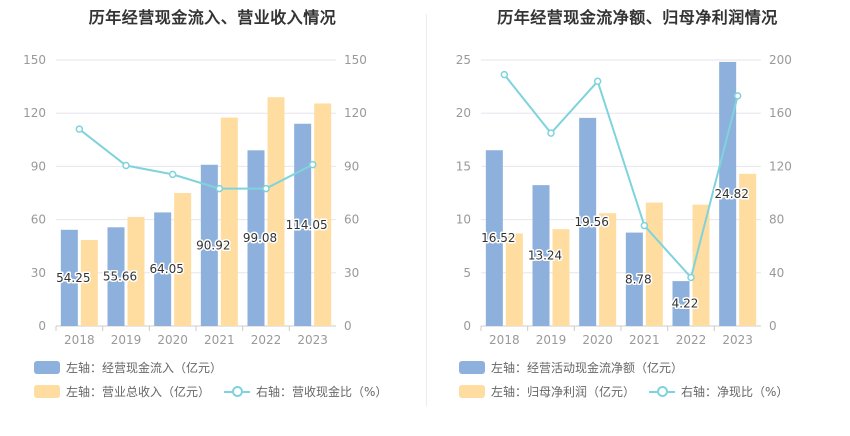  I want to click on legend-row-1: 左轴：经营活动现金流净额（亿元）, so click(578, 367).